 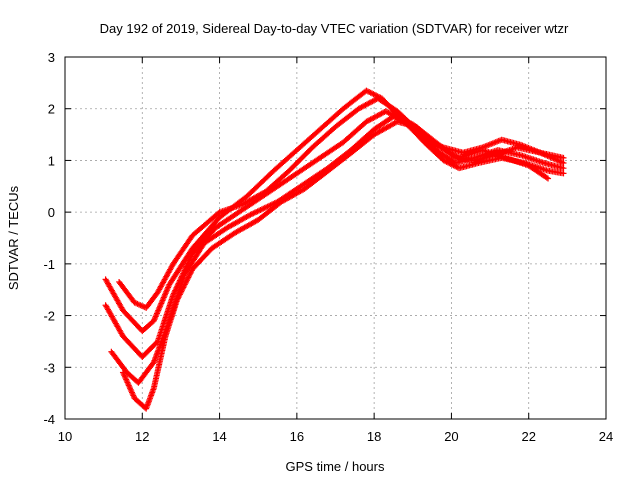 What do you see at coordinates (13, 237) in the screenshot?
I see `y-axis-label: SDTVAR / TECUs` at bounding box center [13, 237].